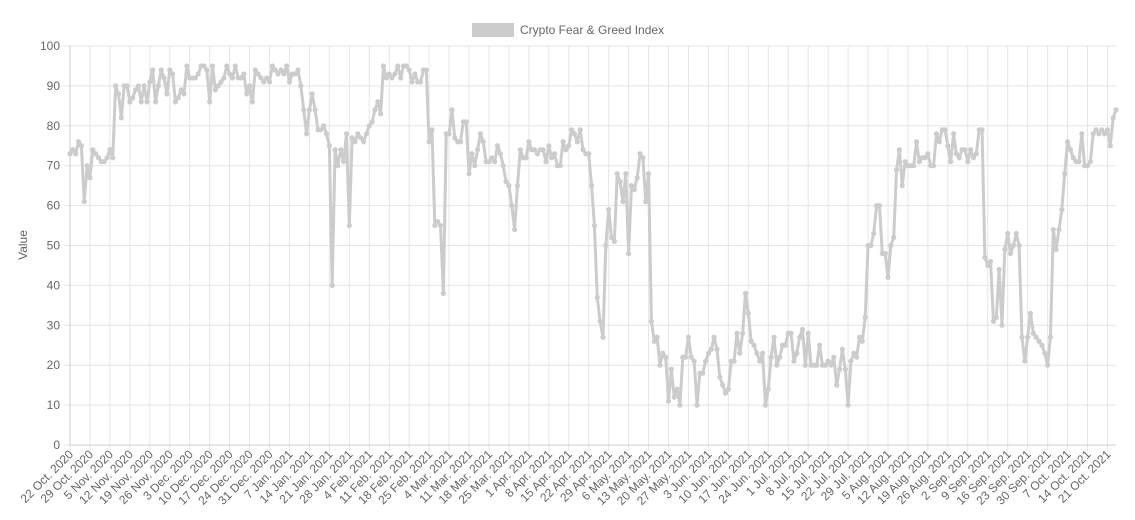 The height and width of the screenshot is (520, 1135). Describe the element at coordinates (54, 325) in the screenshot. I see `y-tick-label: 30` at that location.